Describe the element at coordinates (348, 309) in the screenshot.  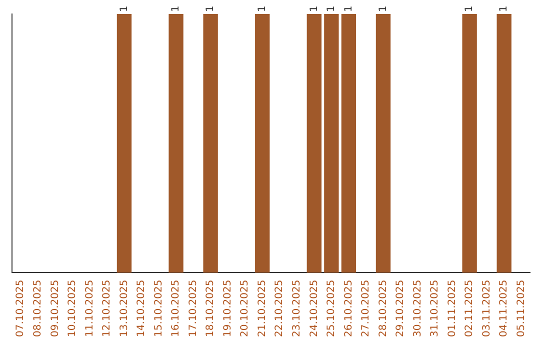
I see `x-tick-label: 26.10.2025` at that location.